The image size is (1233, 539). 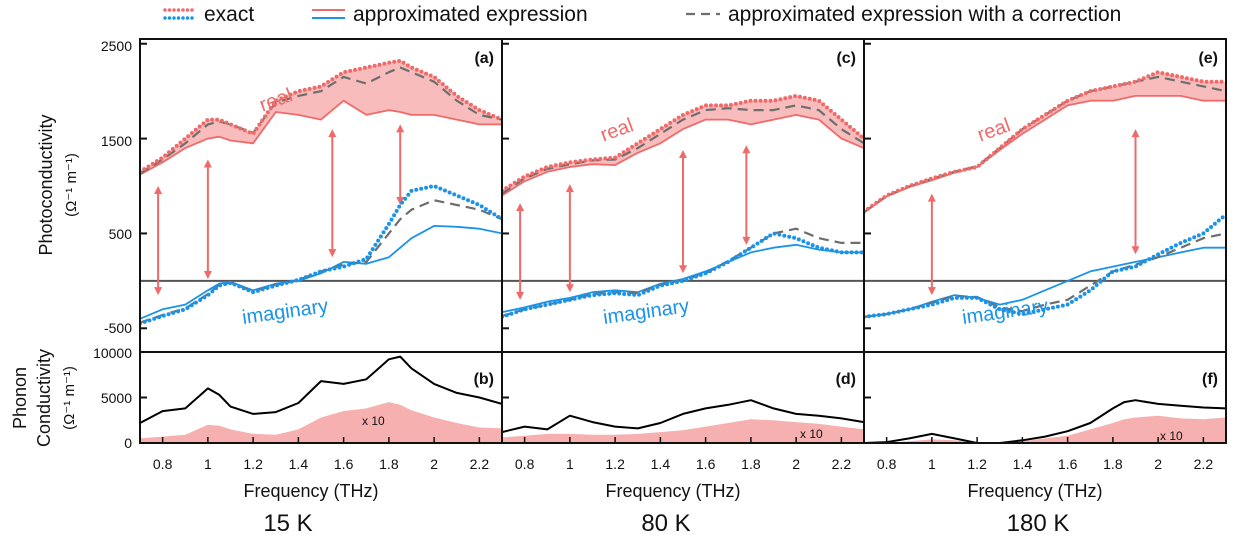 I want to click on legend-label-exact: exact, so click(x=229, y=14).